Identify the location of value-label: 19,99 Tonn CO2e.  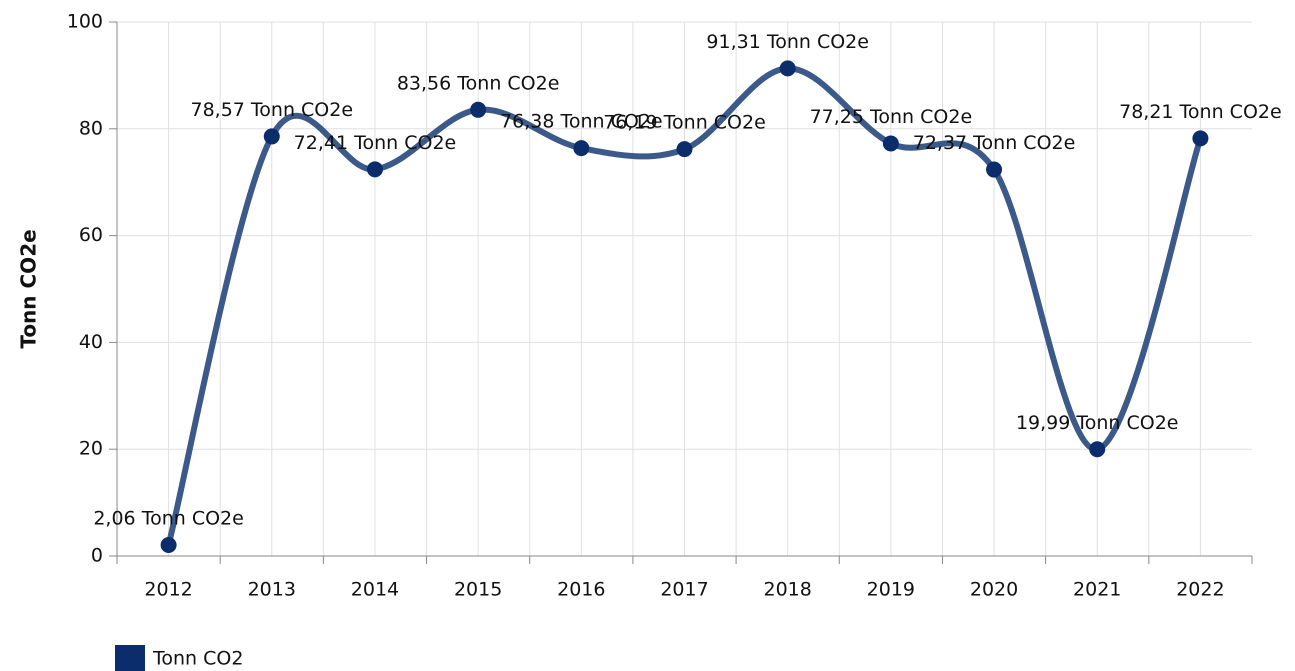
(1097, 423).